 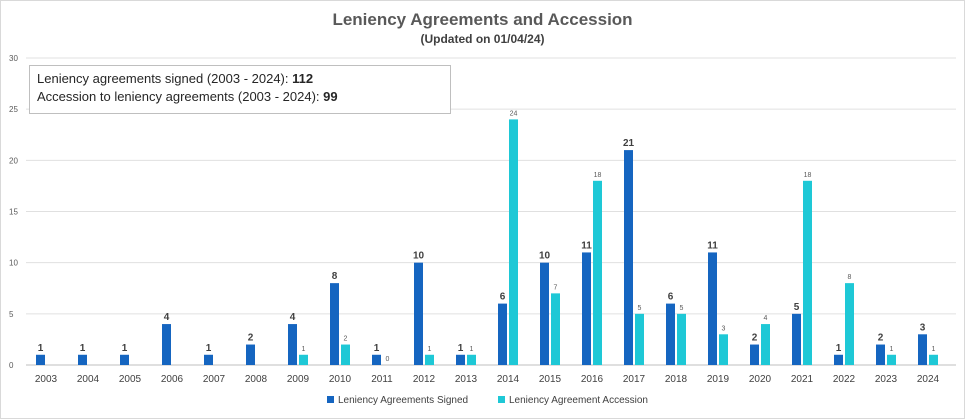 I want to click on data-label-signed: 4, so click(x=293, y=317).